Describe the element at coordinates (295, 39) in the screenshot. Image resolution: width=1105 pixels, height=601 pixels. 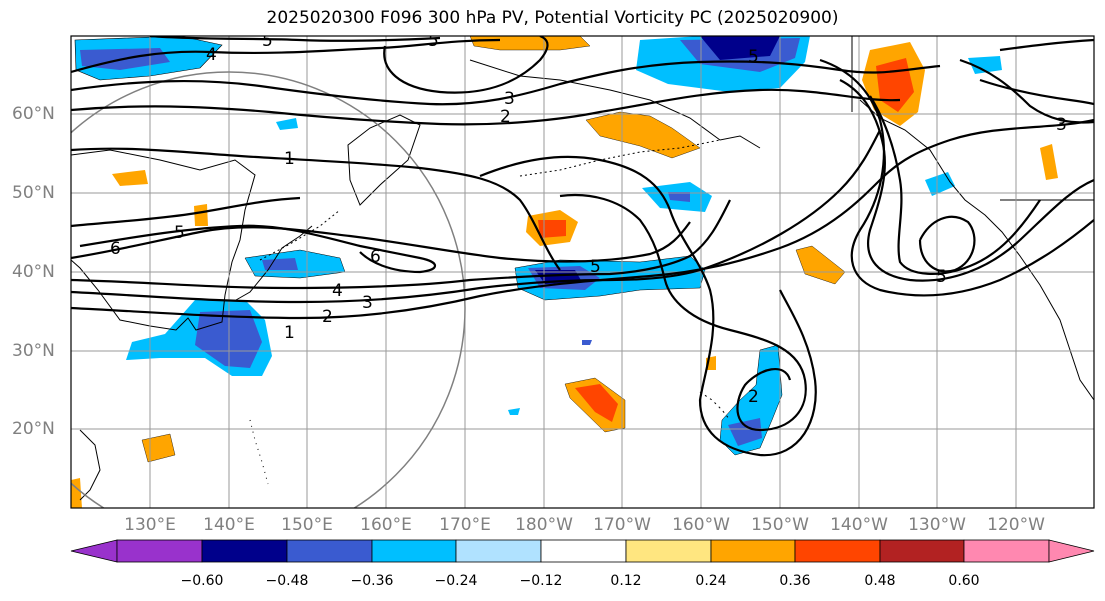
I see `pv-contour-5-top` at that location.